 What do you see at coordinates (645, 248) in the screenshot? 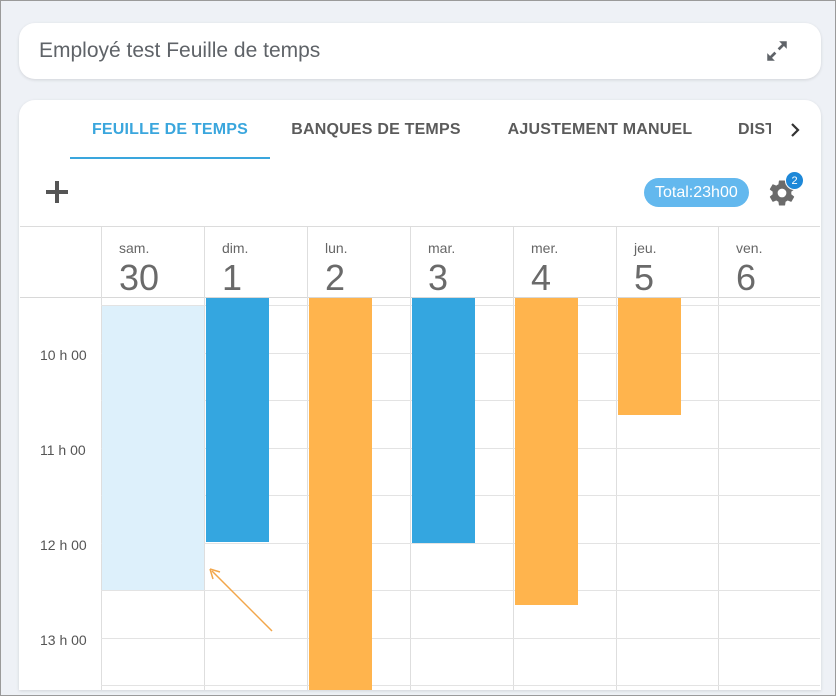
I see `day-name: jeu.` at bounding box center [645, 248].